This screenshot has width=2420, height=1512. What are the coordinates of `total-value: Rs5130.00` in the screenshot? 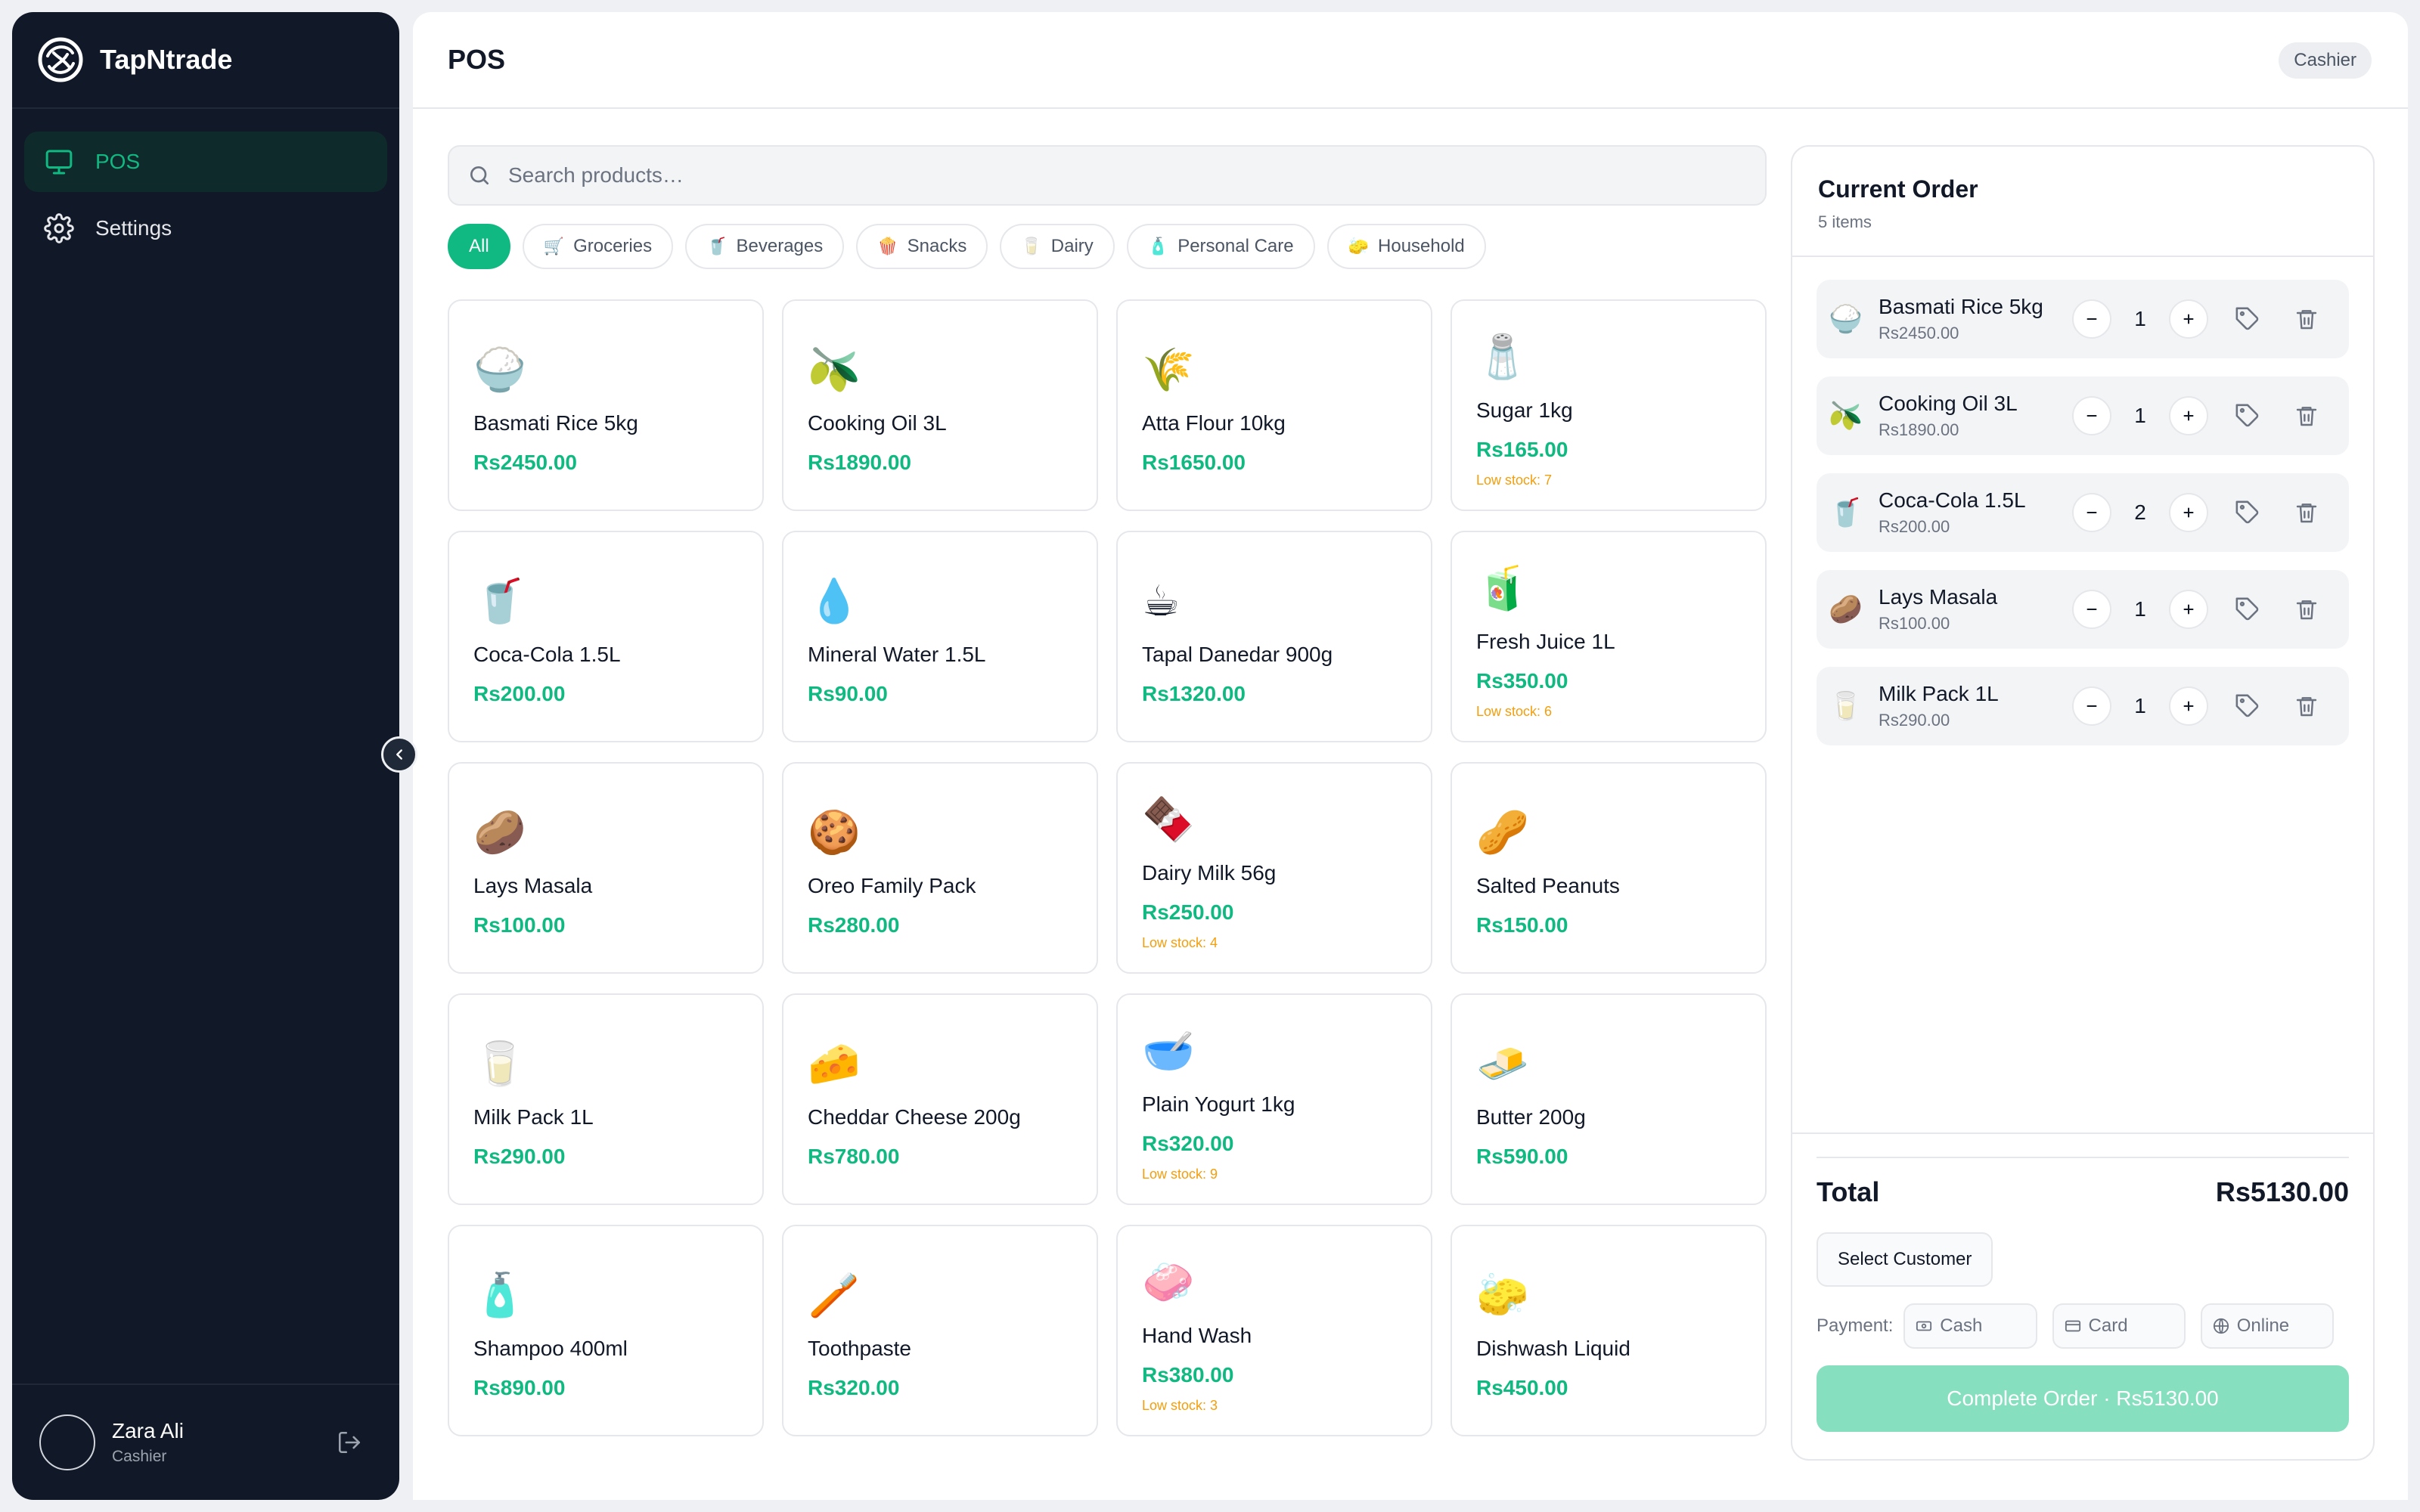 It's located at (2282, 1191).